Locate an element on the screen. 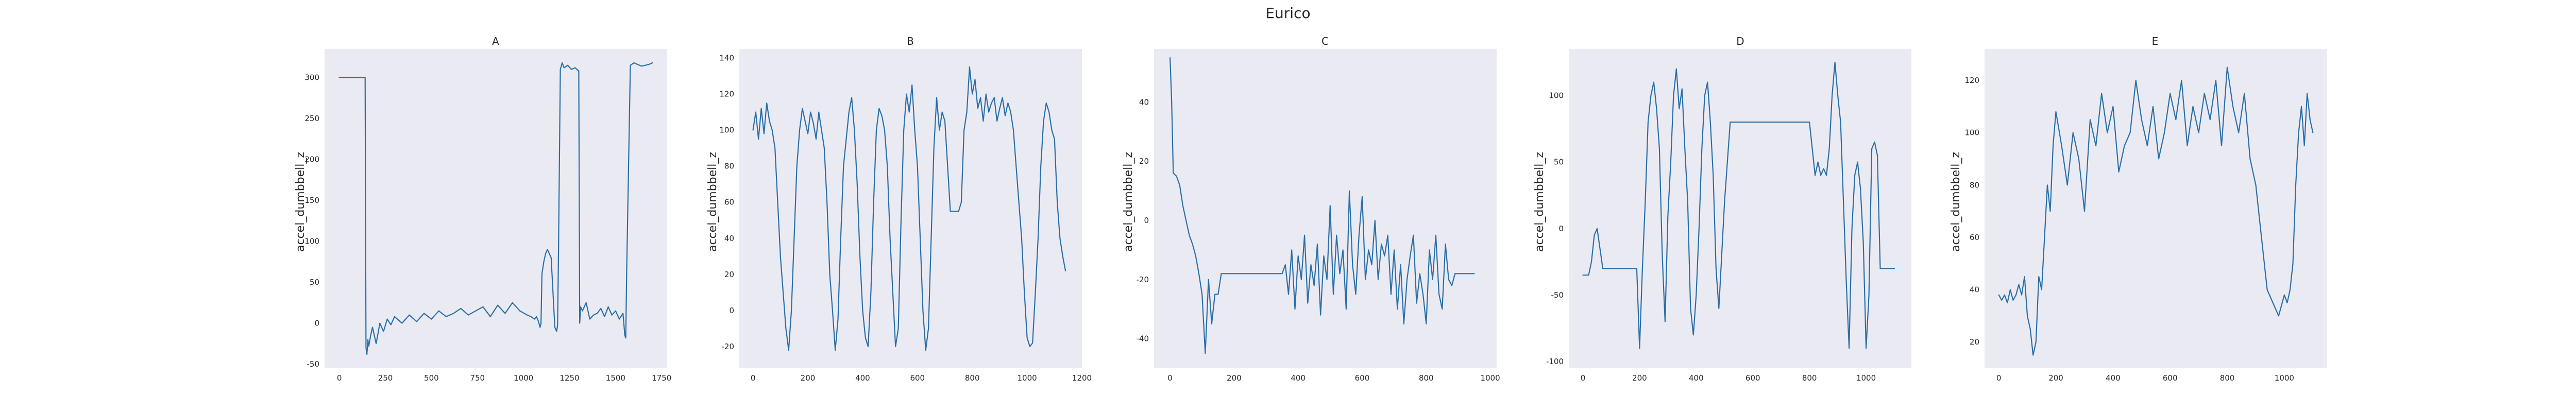  y-tick-label-e-5: 120 is located at coordinates (1972, 81).